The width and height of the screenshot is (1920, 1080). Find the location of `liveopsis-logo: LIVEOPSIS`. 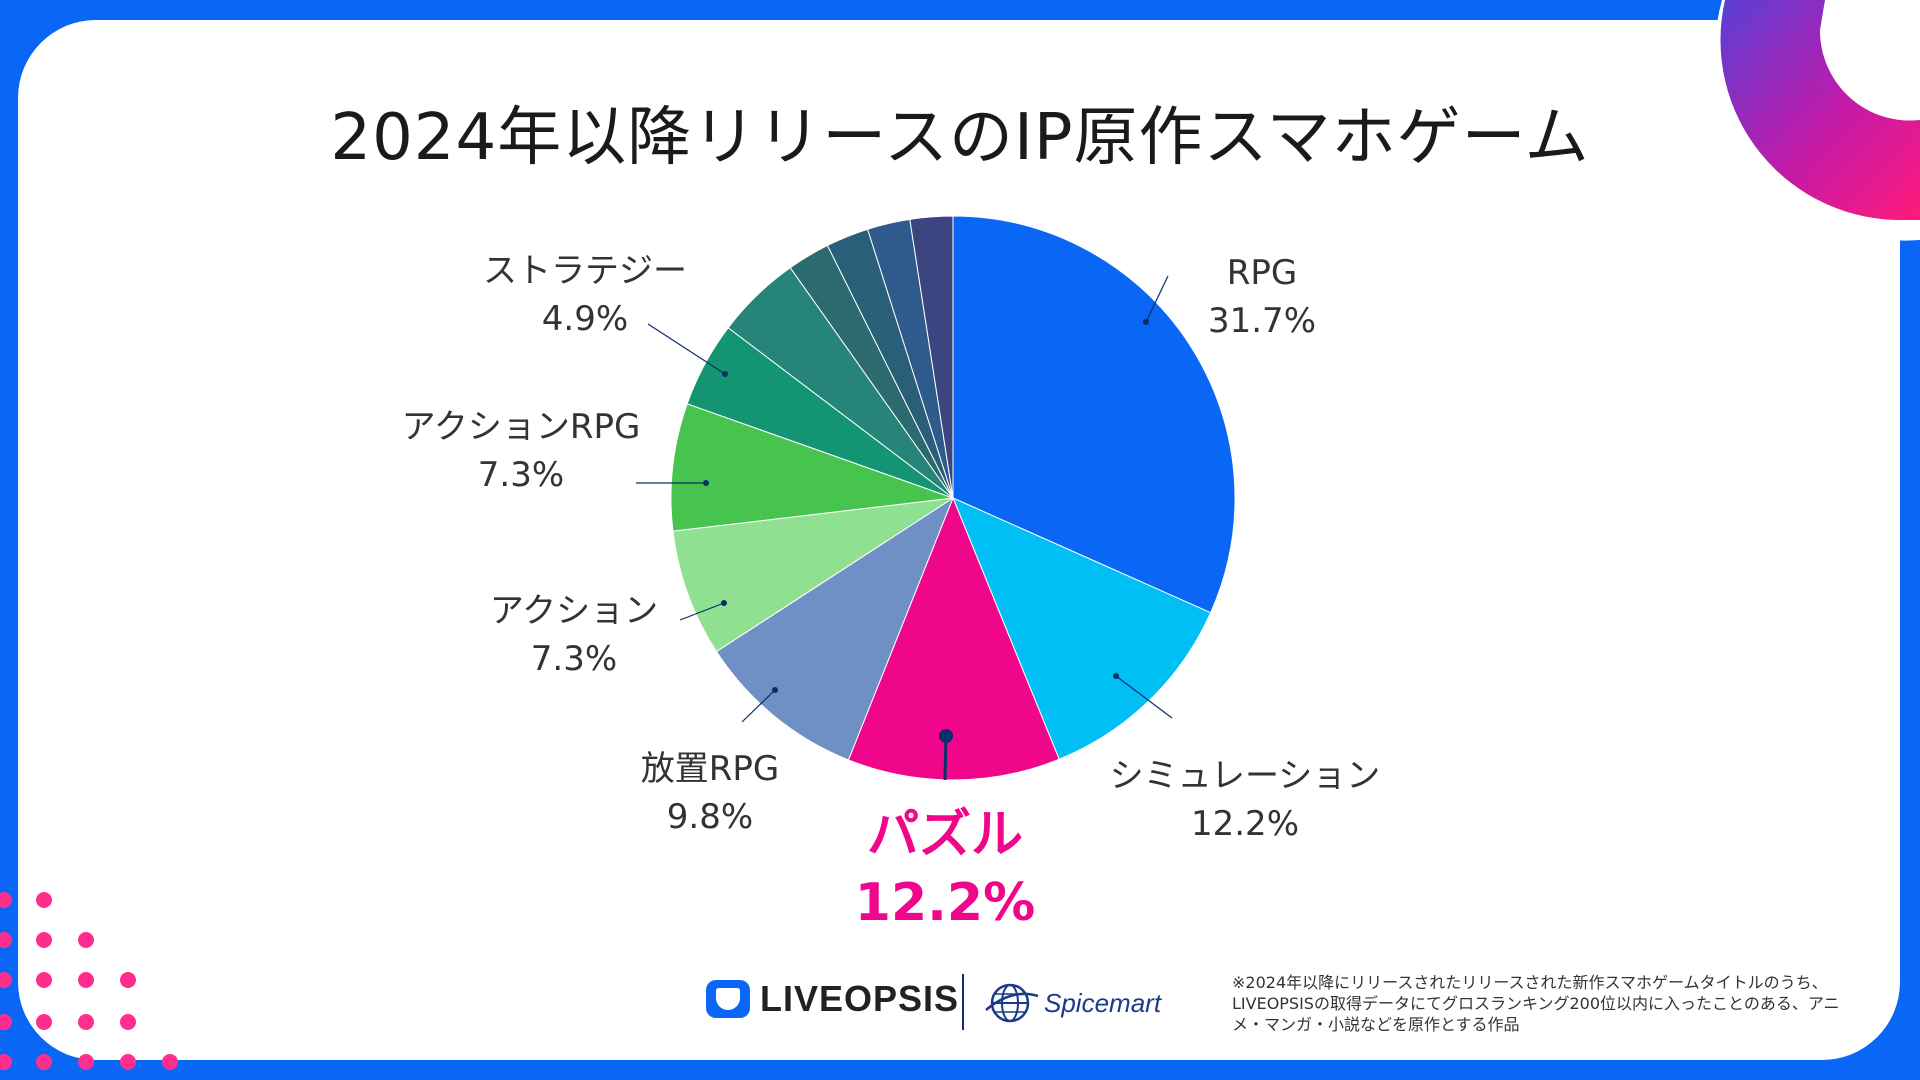

liveopsis-logo: LIVEOPSIS is located at coordinates (832, 999).